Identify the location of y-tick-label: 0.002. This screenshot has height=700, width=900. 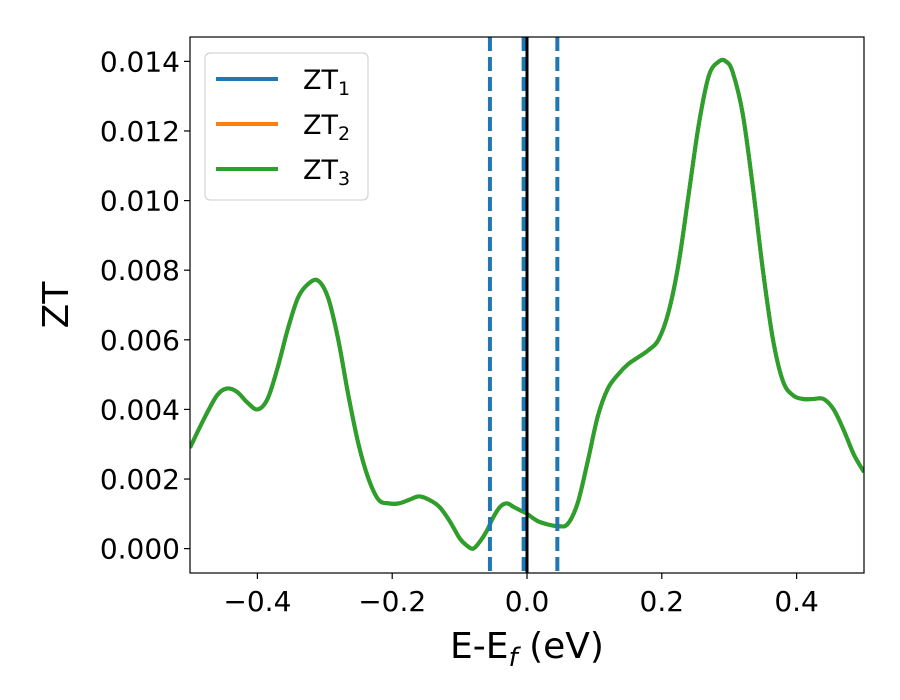
(140, 479).